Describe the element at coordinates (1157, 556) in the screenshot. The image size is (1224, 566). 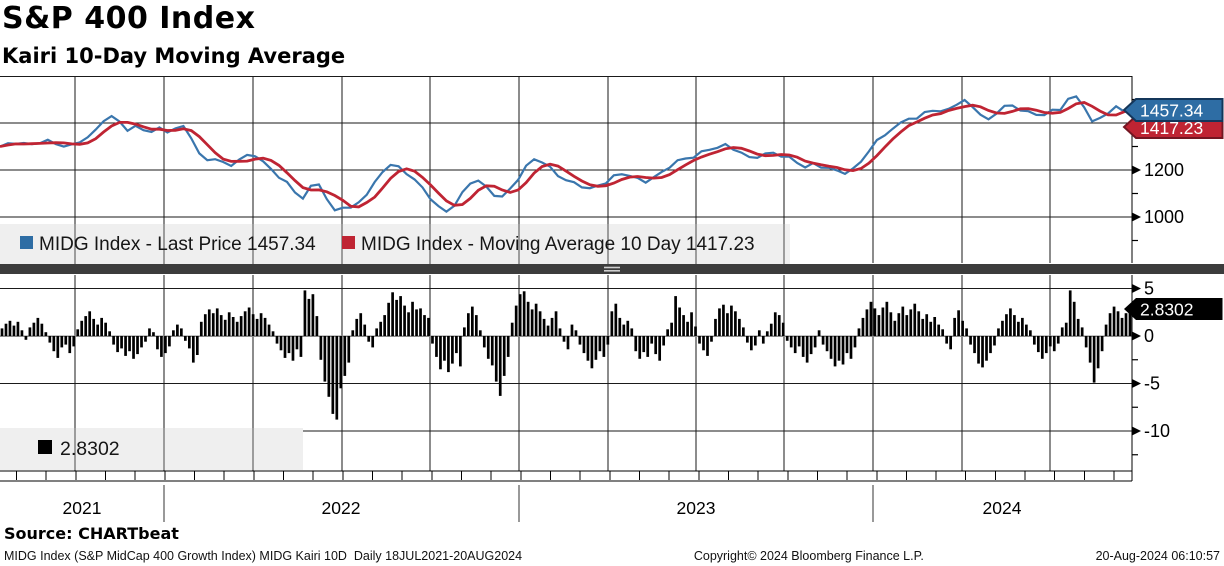
I see `footer-timestamp: 20-Aug-2024 06:10:57` at that location.